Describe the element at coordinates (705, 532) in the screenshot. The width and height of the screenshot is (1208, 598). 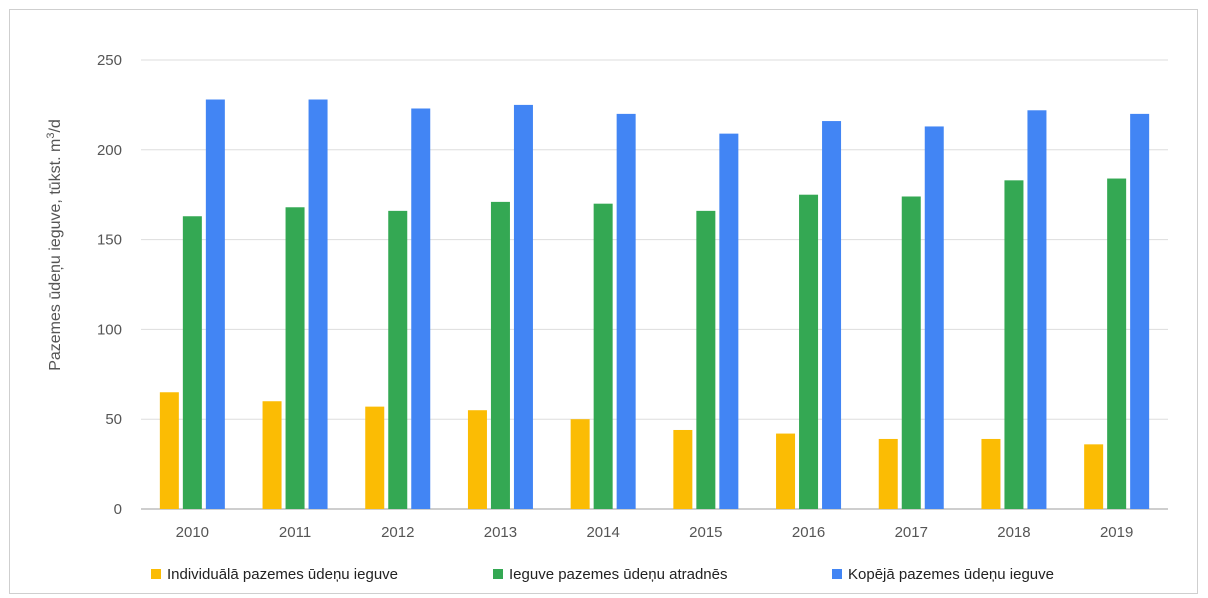
I see `x-tick-label: 2015` at that location.